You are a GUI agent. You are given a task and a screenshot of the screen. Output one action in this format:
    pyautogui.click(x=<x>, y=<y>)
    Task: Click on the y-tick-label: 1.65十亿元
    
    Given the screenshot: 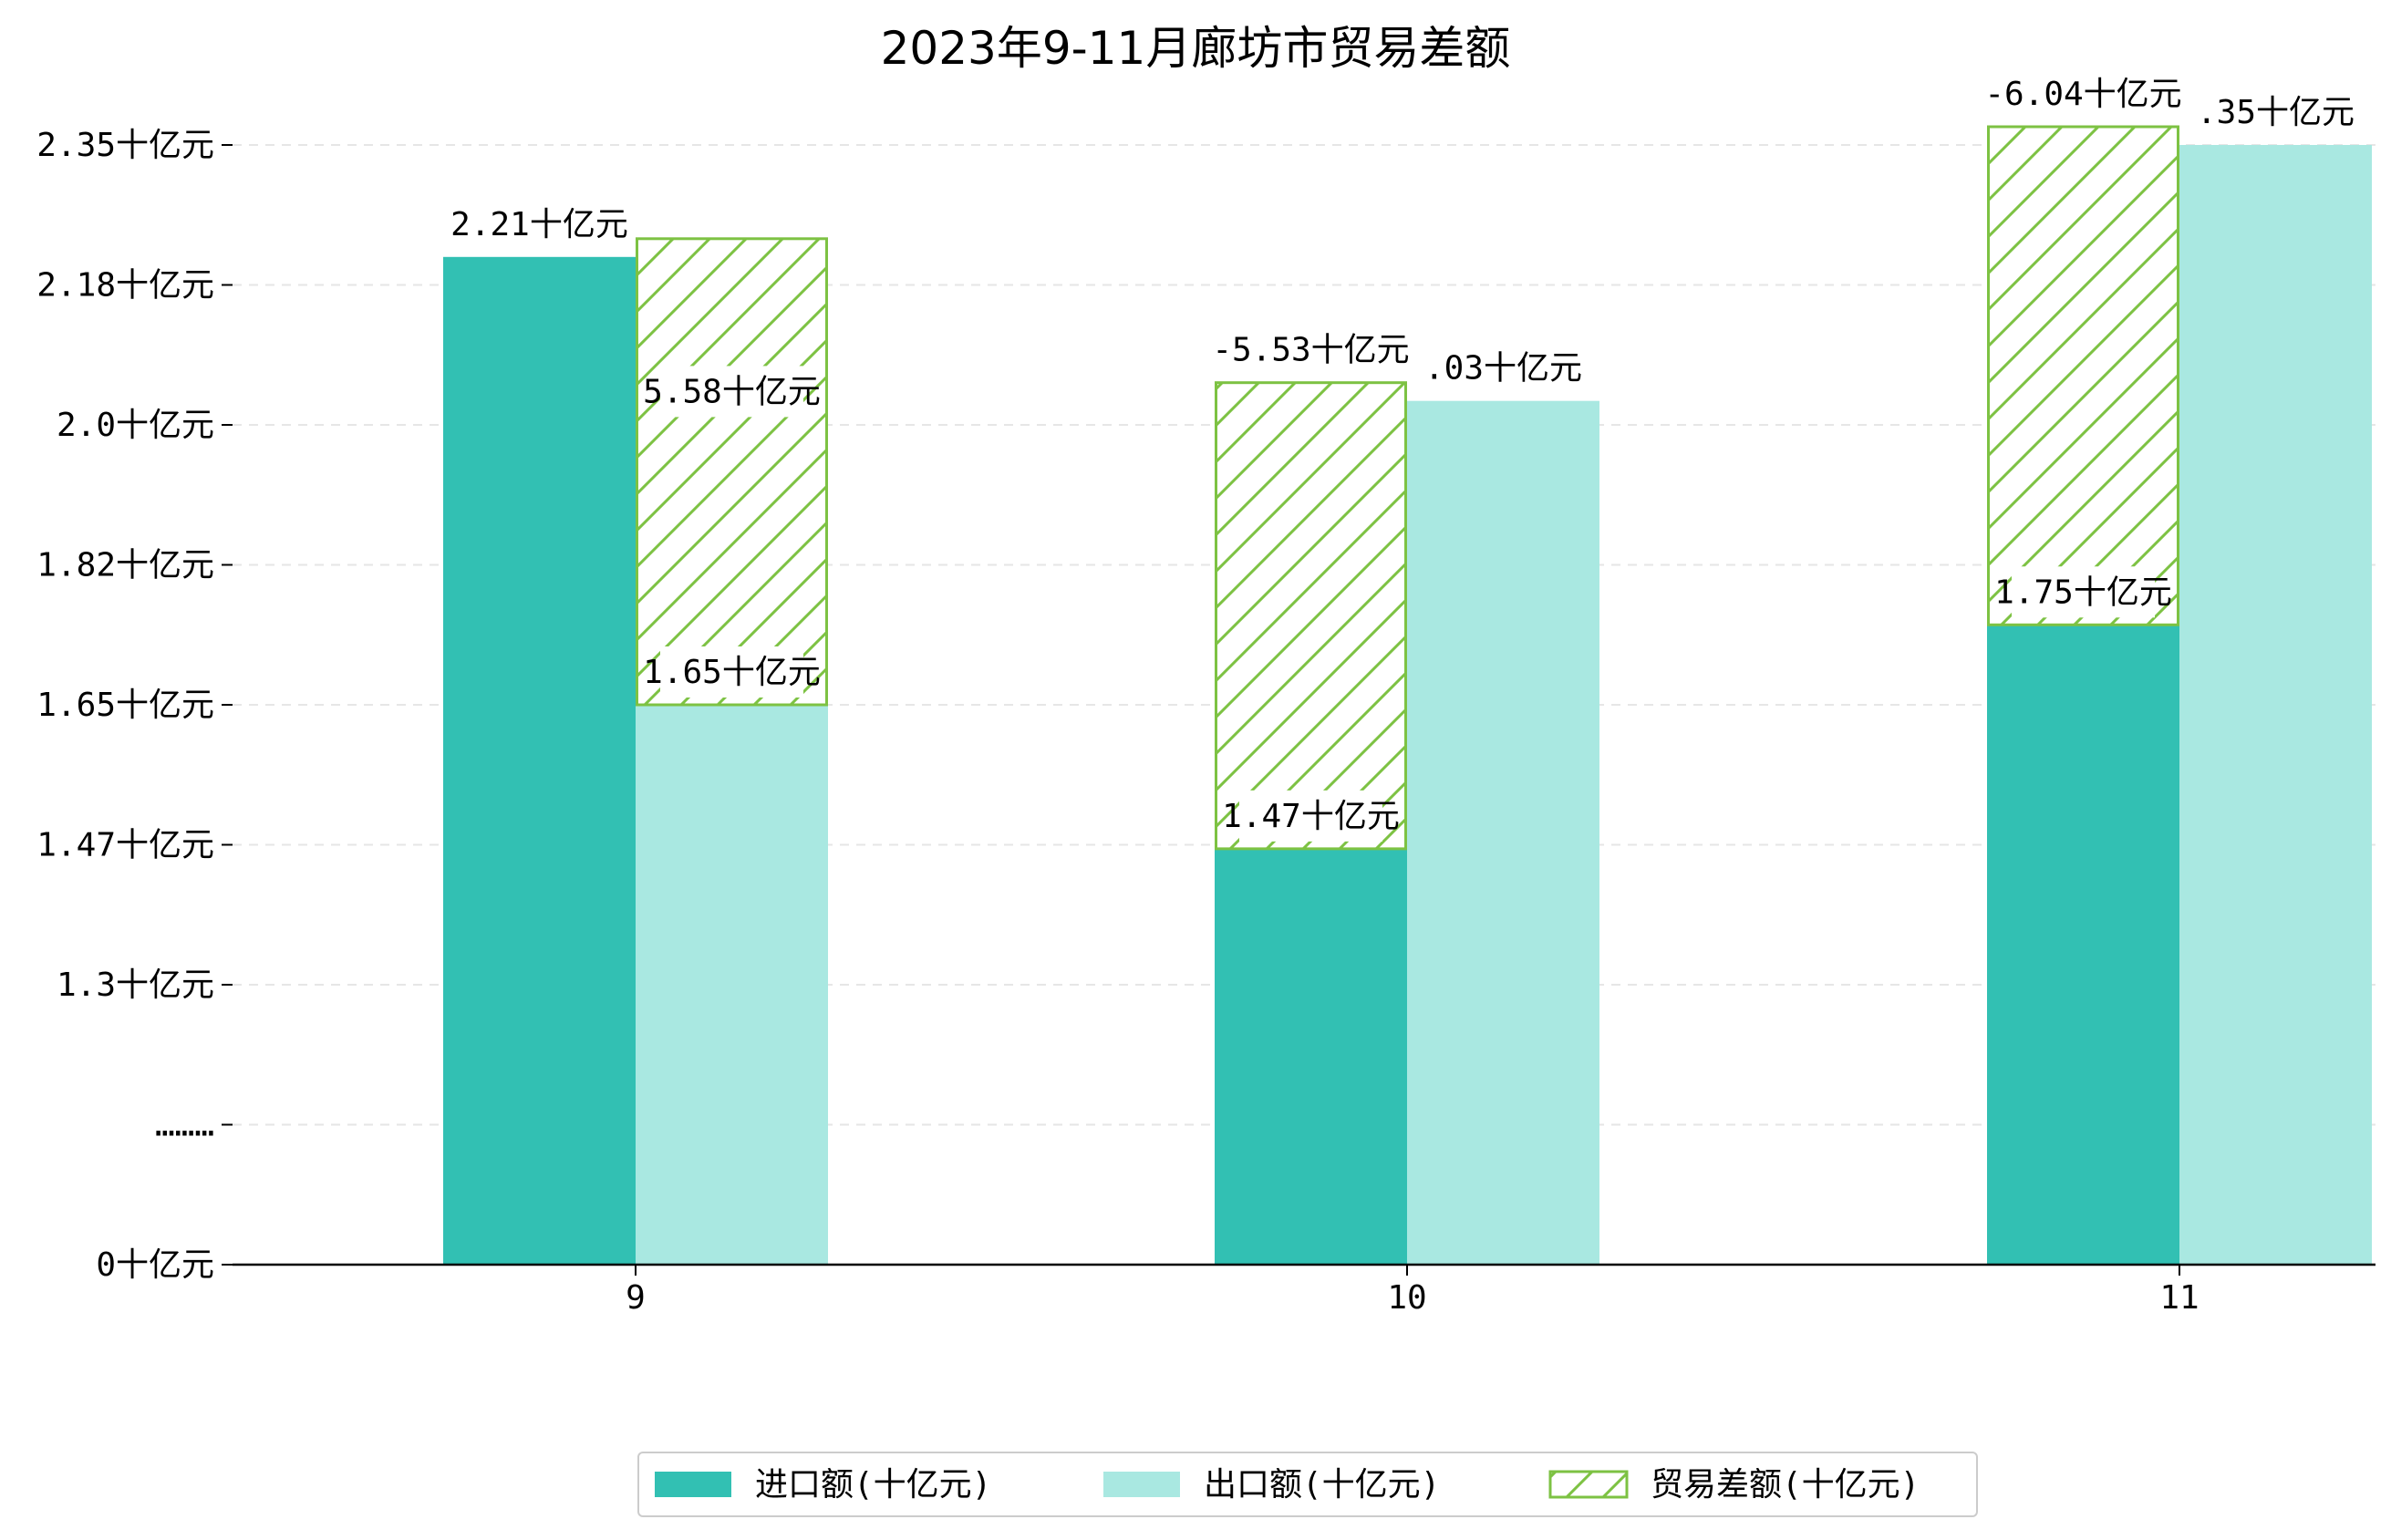 What is the action you would take?
    pyautogui.click(x=125, y=705)
    